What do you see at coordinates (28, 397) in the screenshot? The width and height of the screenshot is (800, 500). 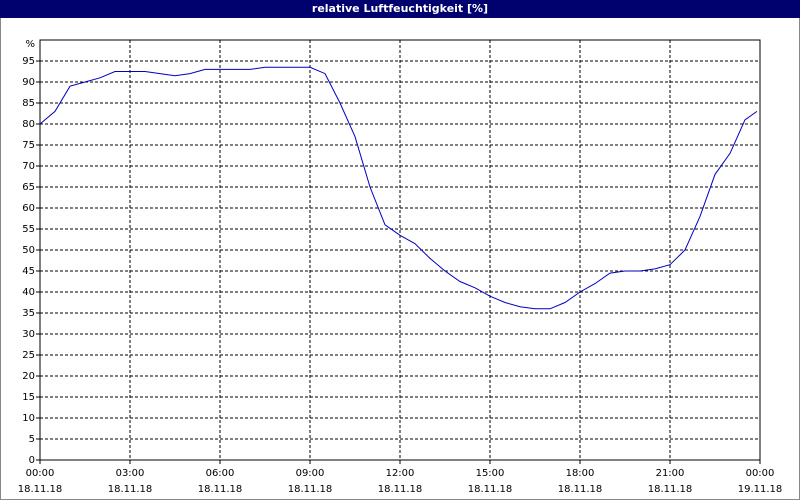 I see `y-tick-label: 15` at bounding box center [28, 397].